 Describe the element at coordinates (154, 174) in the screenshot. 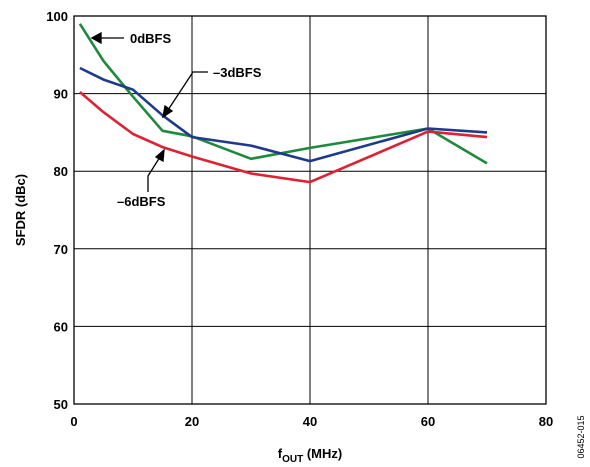

I see `arrow-6dbfs` at that location.